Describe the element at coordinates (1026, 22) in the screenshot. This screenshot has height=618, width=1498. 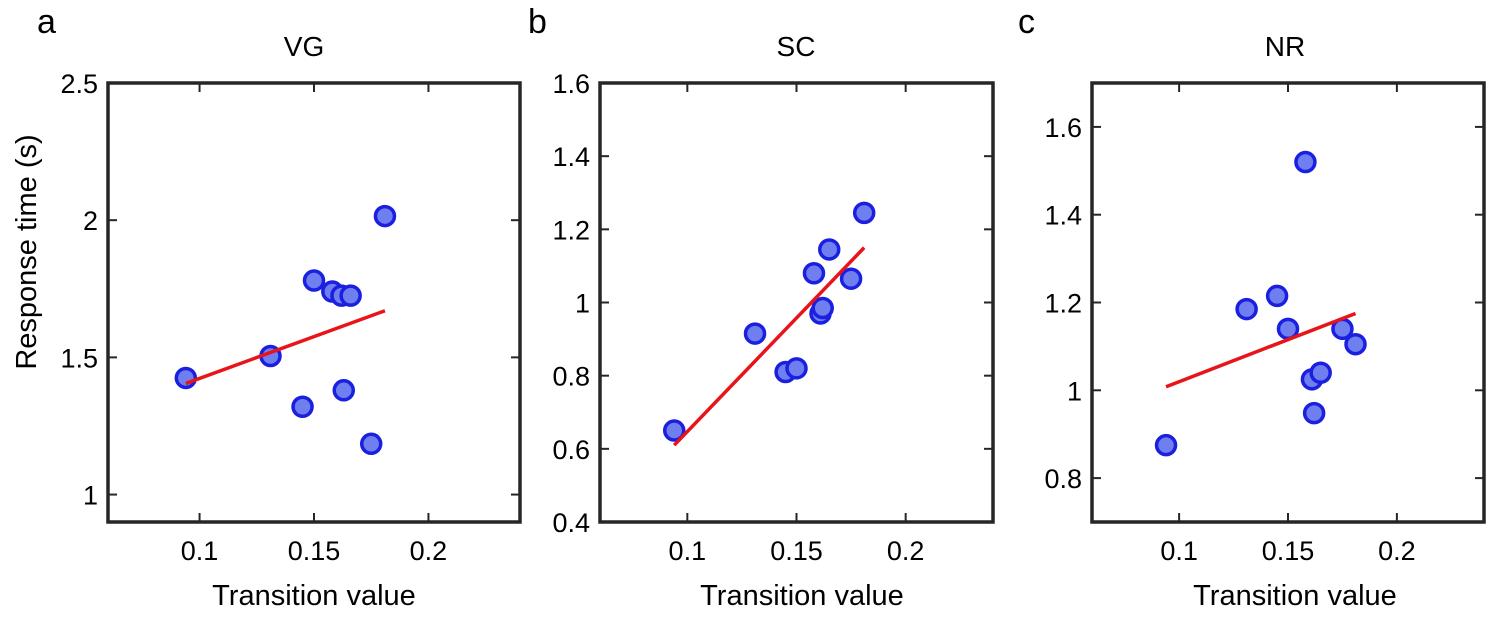
I see `panel-letter-c: c` at that location.